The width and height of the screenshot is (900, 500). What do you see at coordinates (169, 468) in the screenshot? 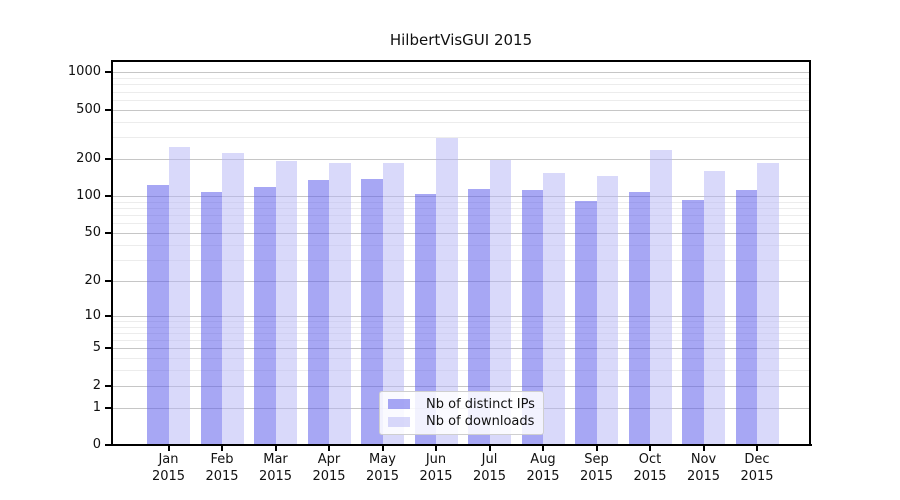
I see `x-axis-tick-label: Jan 2015` at bounding box center [169, 468].